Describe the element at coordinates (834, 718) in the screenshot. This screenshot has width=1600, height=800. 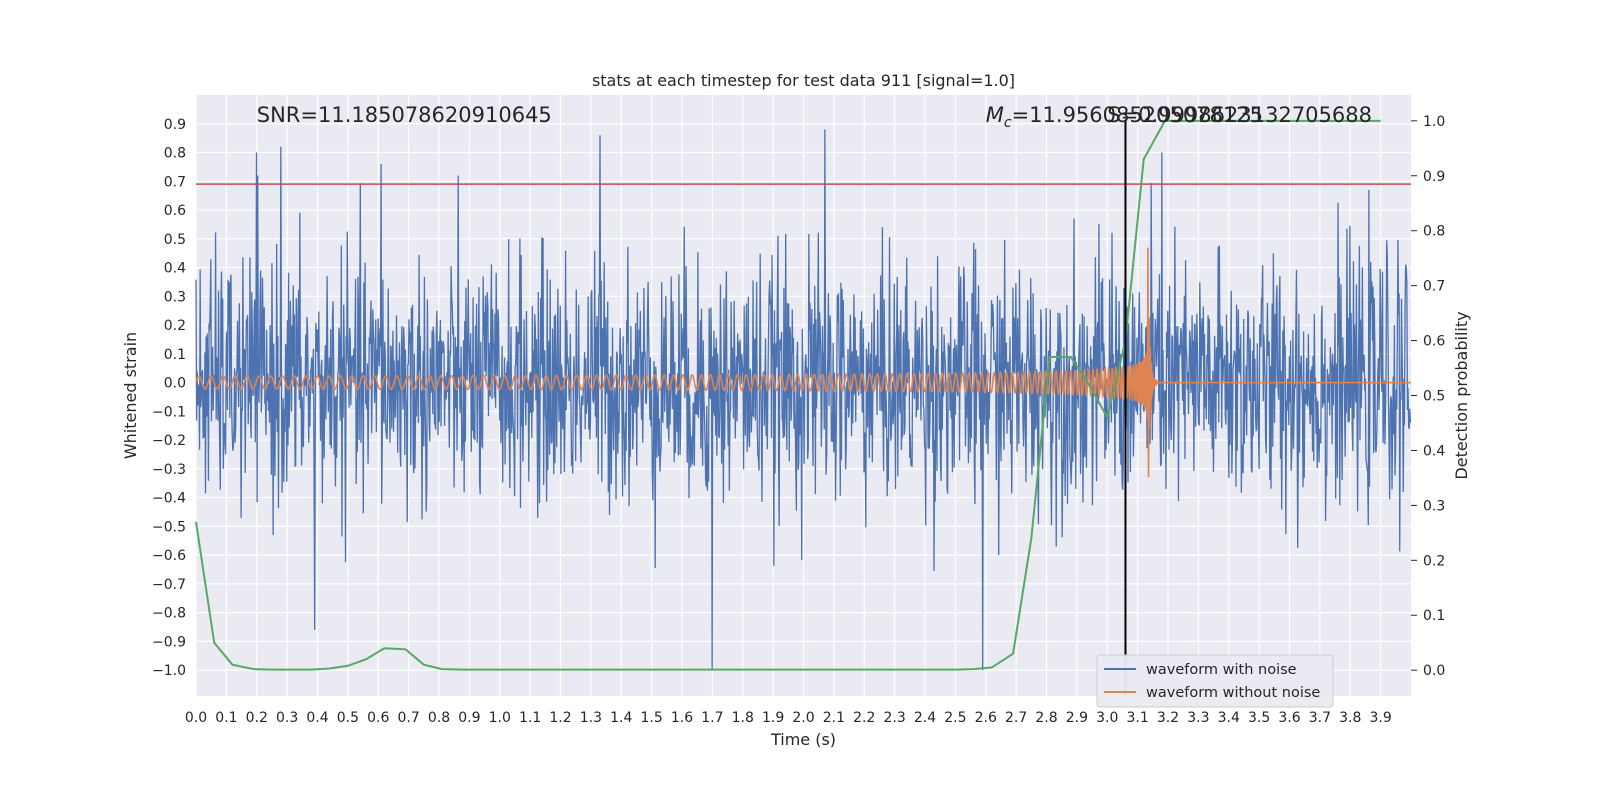
I see `x-tick-label: 2.1` at that location.